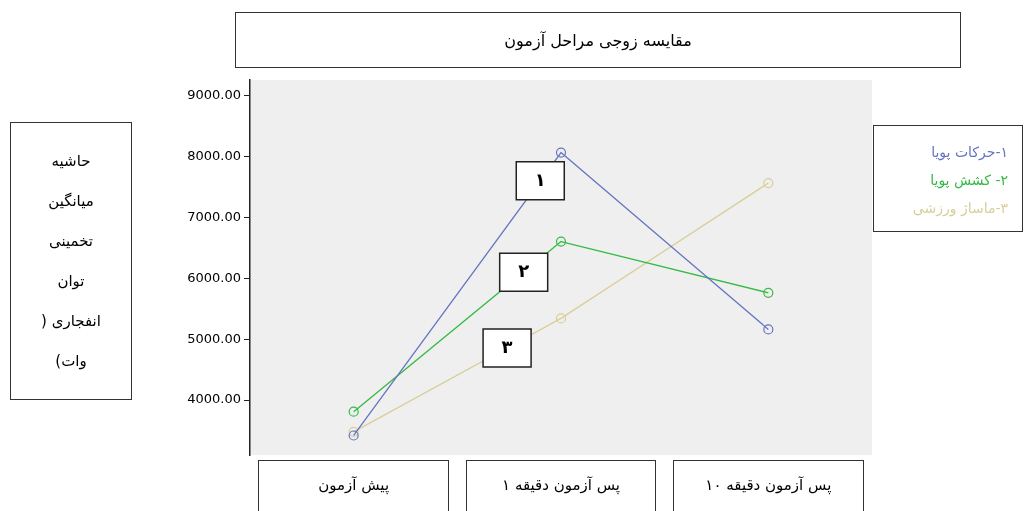 This screenshot has width=1027, height=511. What do you see at coordinates (561, 485) in the screenshot?
I see `x-tick-label: پس آزمون دقیقه ۱` at bounding box center [561, 485].